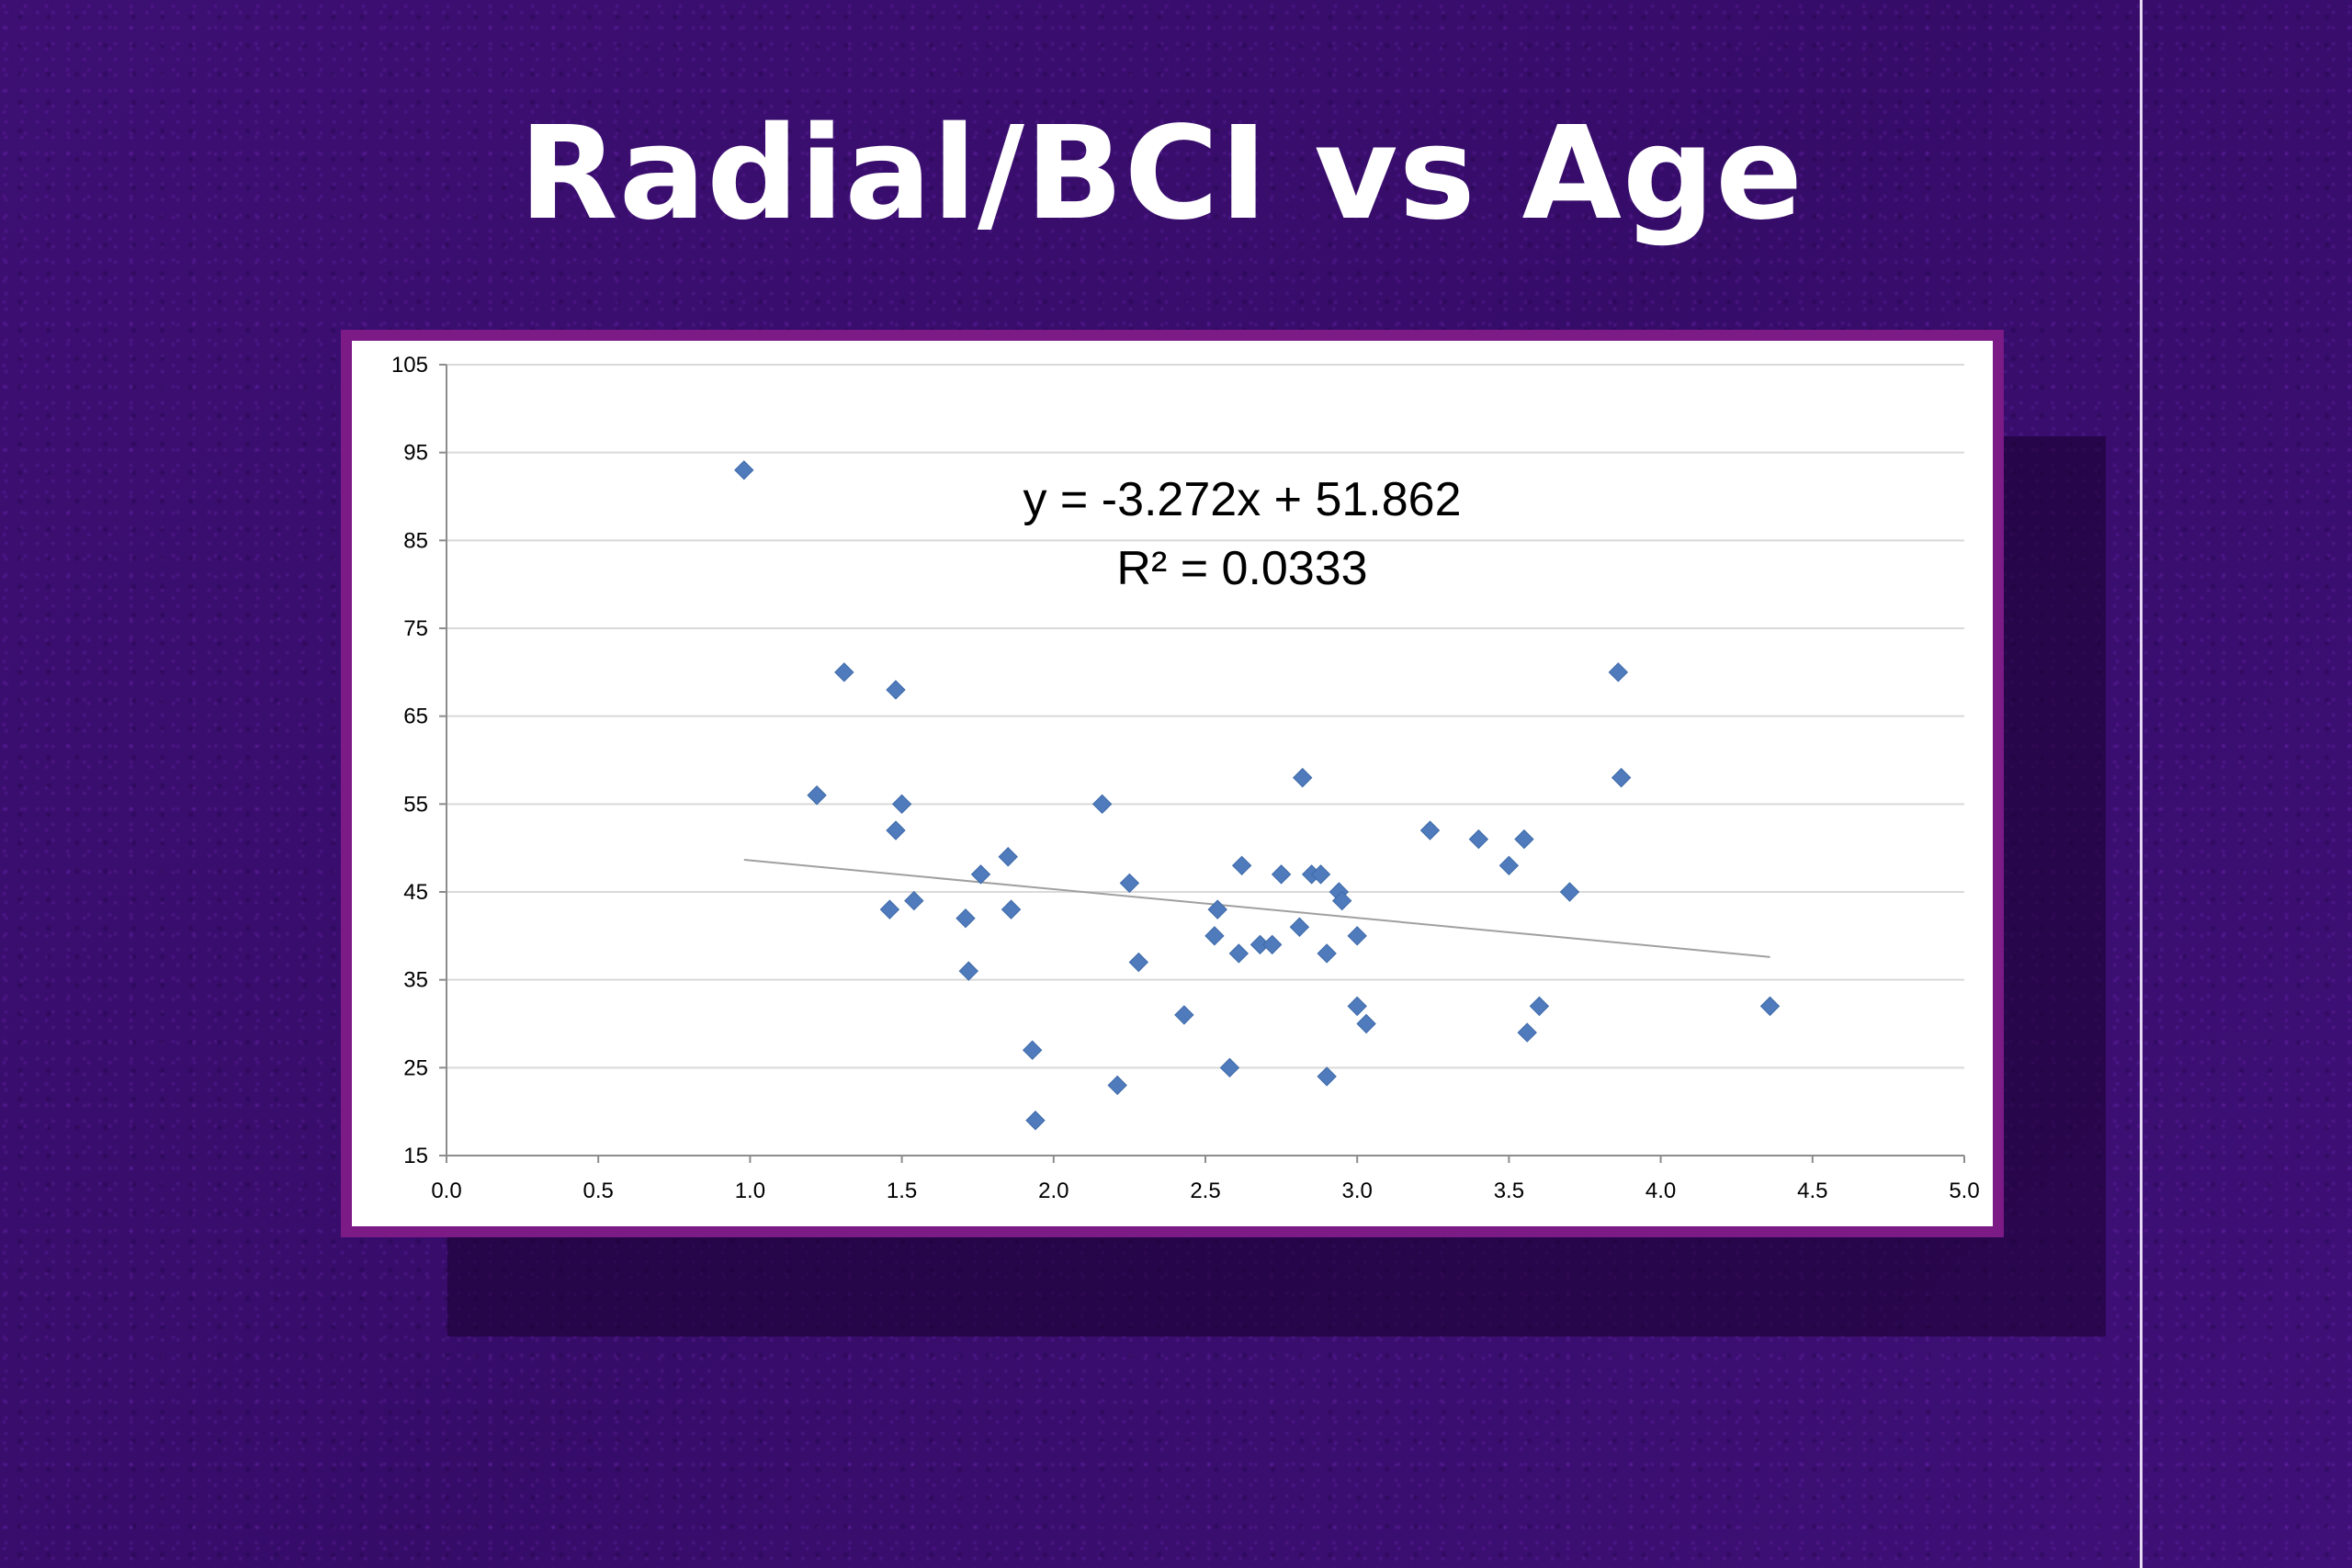  What do you see at coordinates (416, 804) in the screenshot?
I see `y-tick-label: 55` at bounding box center [416, 804].